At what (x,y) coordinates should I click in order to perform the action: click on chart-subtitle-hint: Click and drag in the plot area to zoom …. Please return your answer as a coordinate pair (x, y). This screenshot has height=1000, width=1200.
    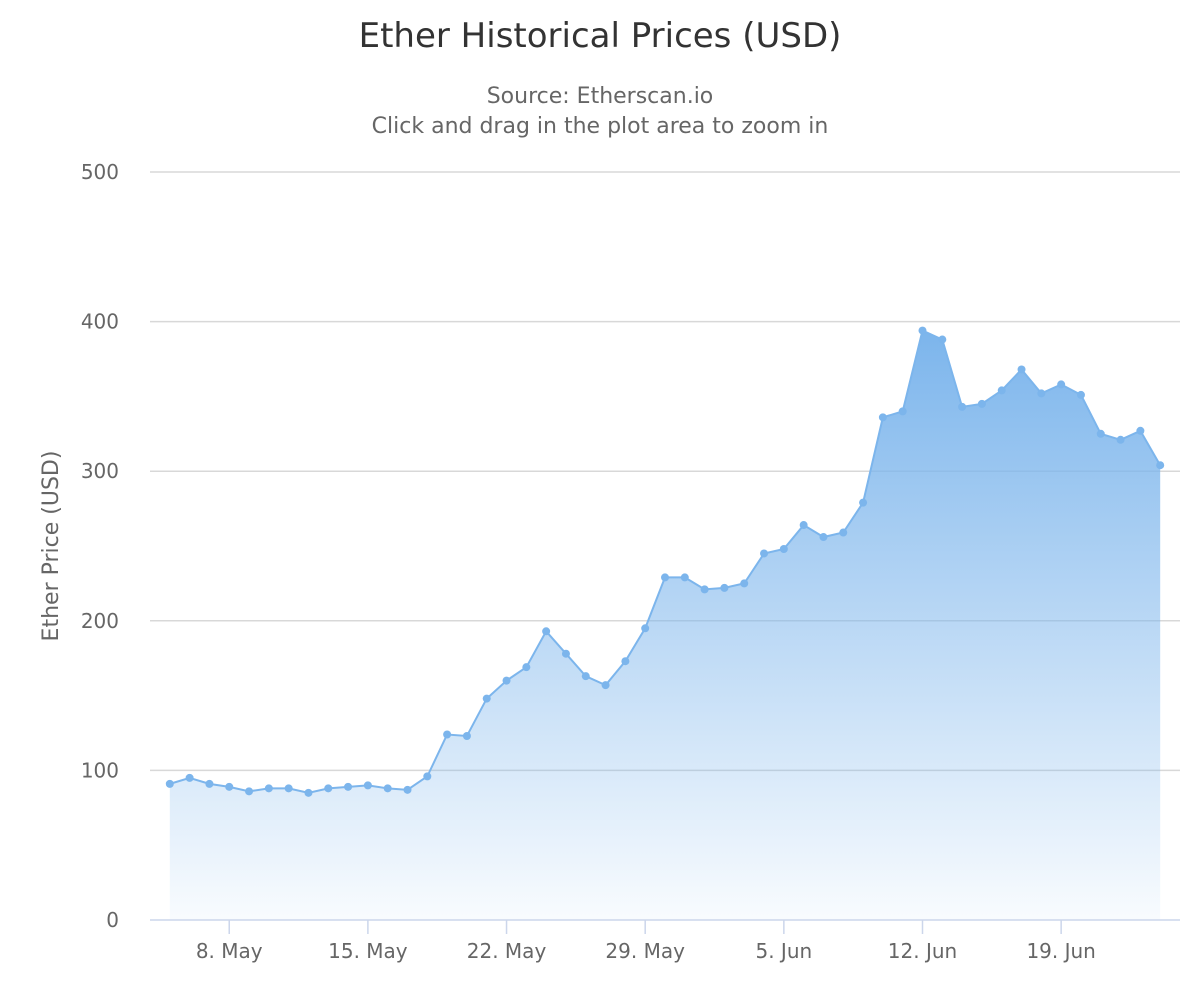
    Looking at the image, I should click on (600, 126).